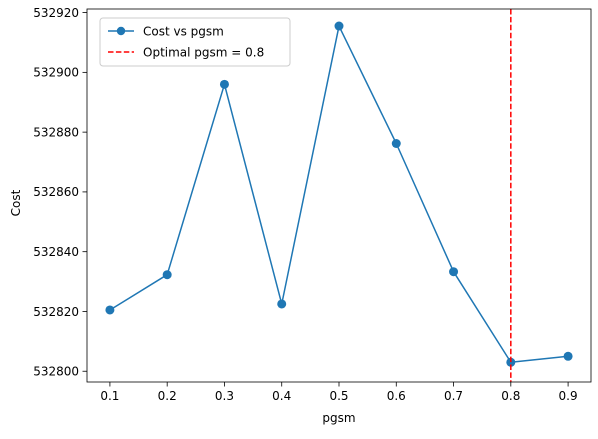 This screenshot has width=598, height=439. I want to click on legend: Cost vs pgsm Optimal pgsm = 0.8, so click(195, 42).